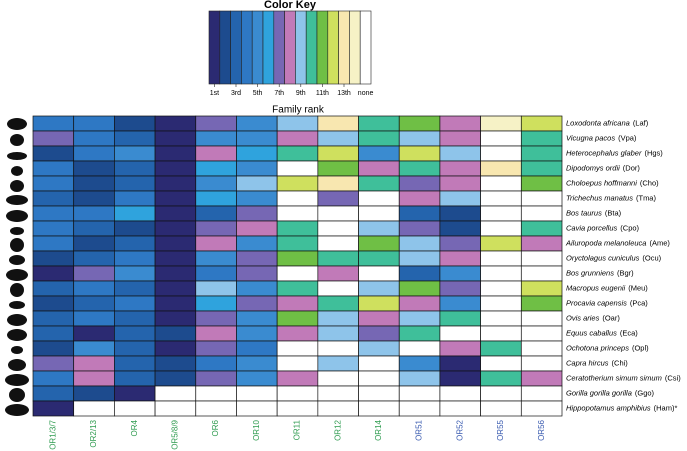 This screenshot has height=451, width=687. I want to click on species-name: Oryctolagus cuniculus, so click(603, 257).